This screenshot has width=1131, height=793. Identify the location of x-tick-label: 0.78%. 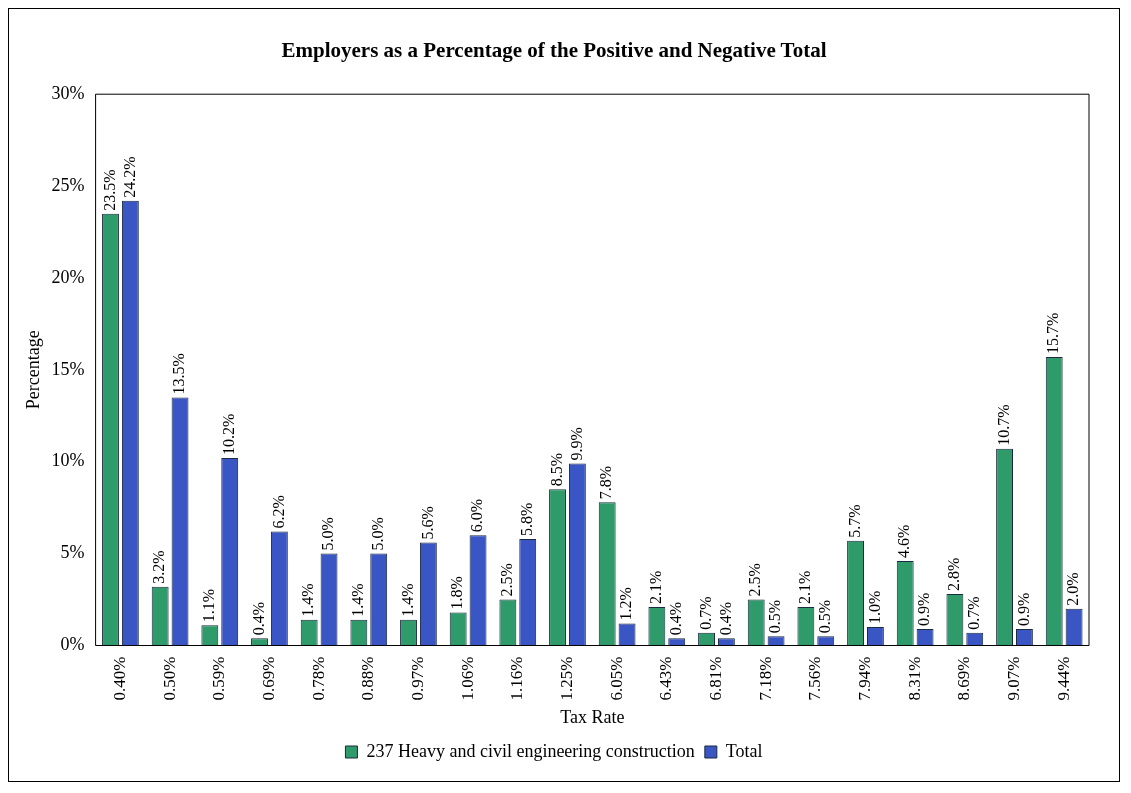
(318, 678).